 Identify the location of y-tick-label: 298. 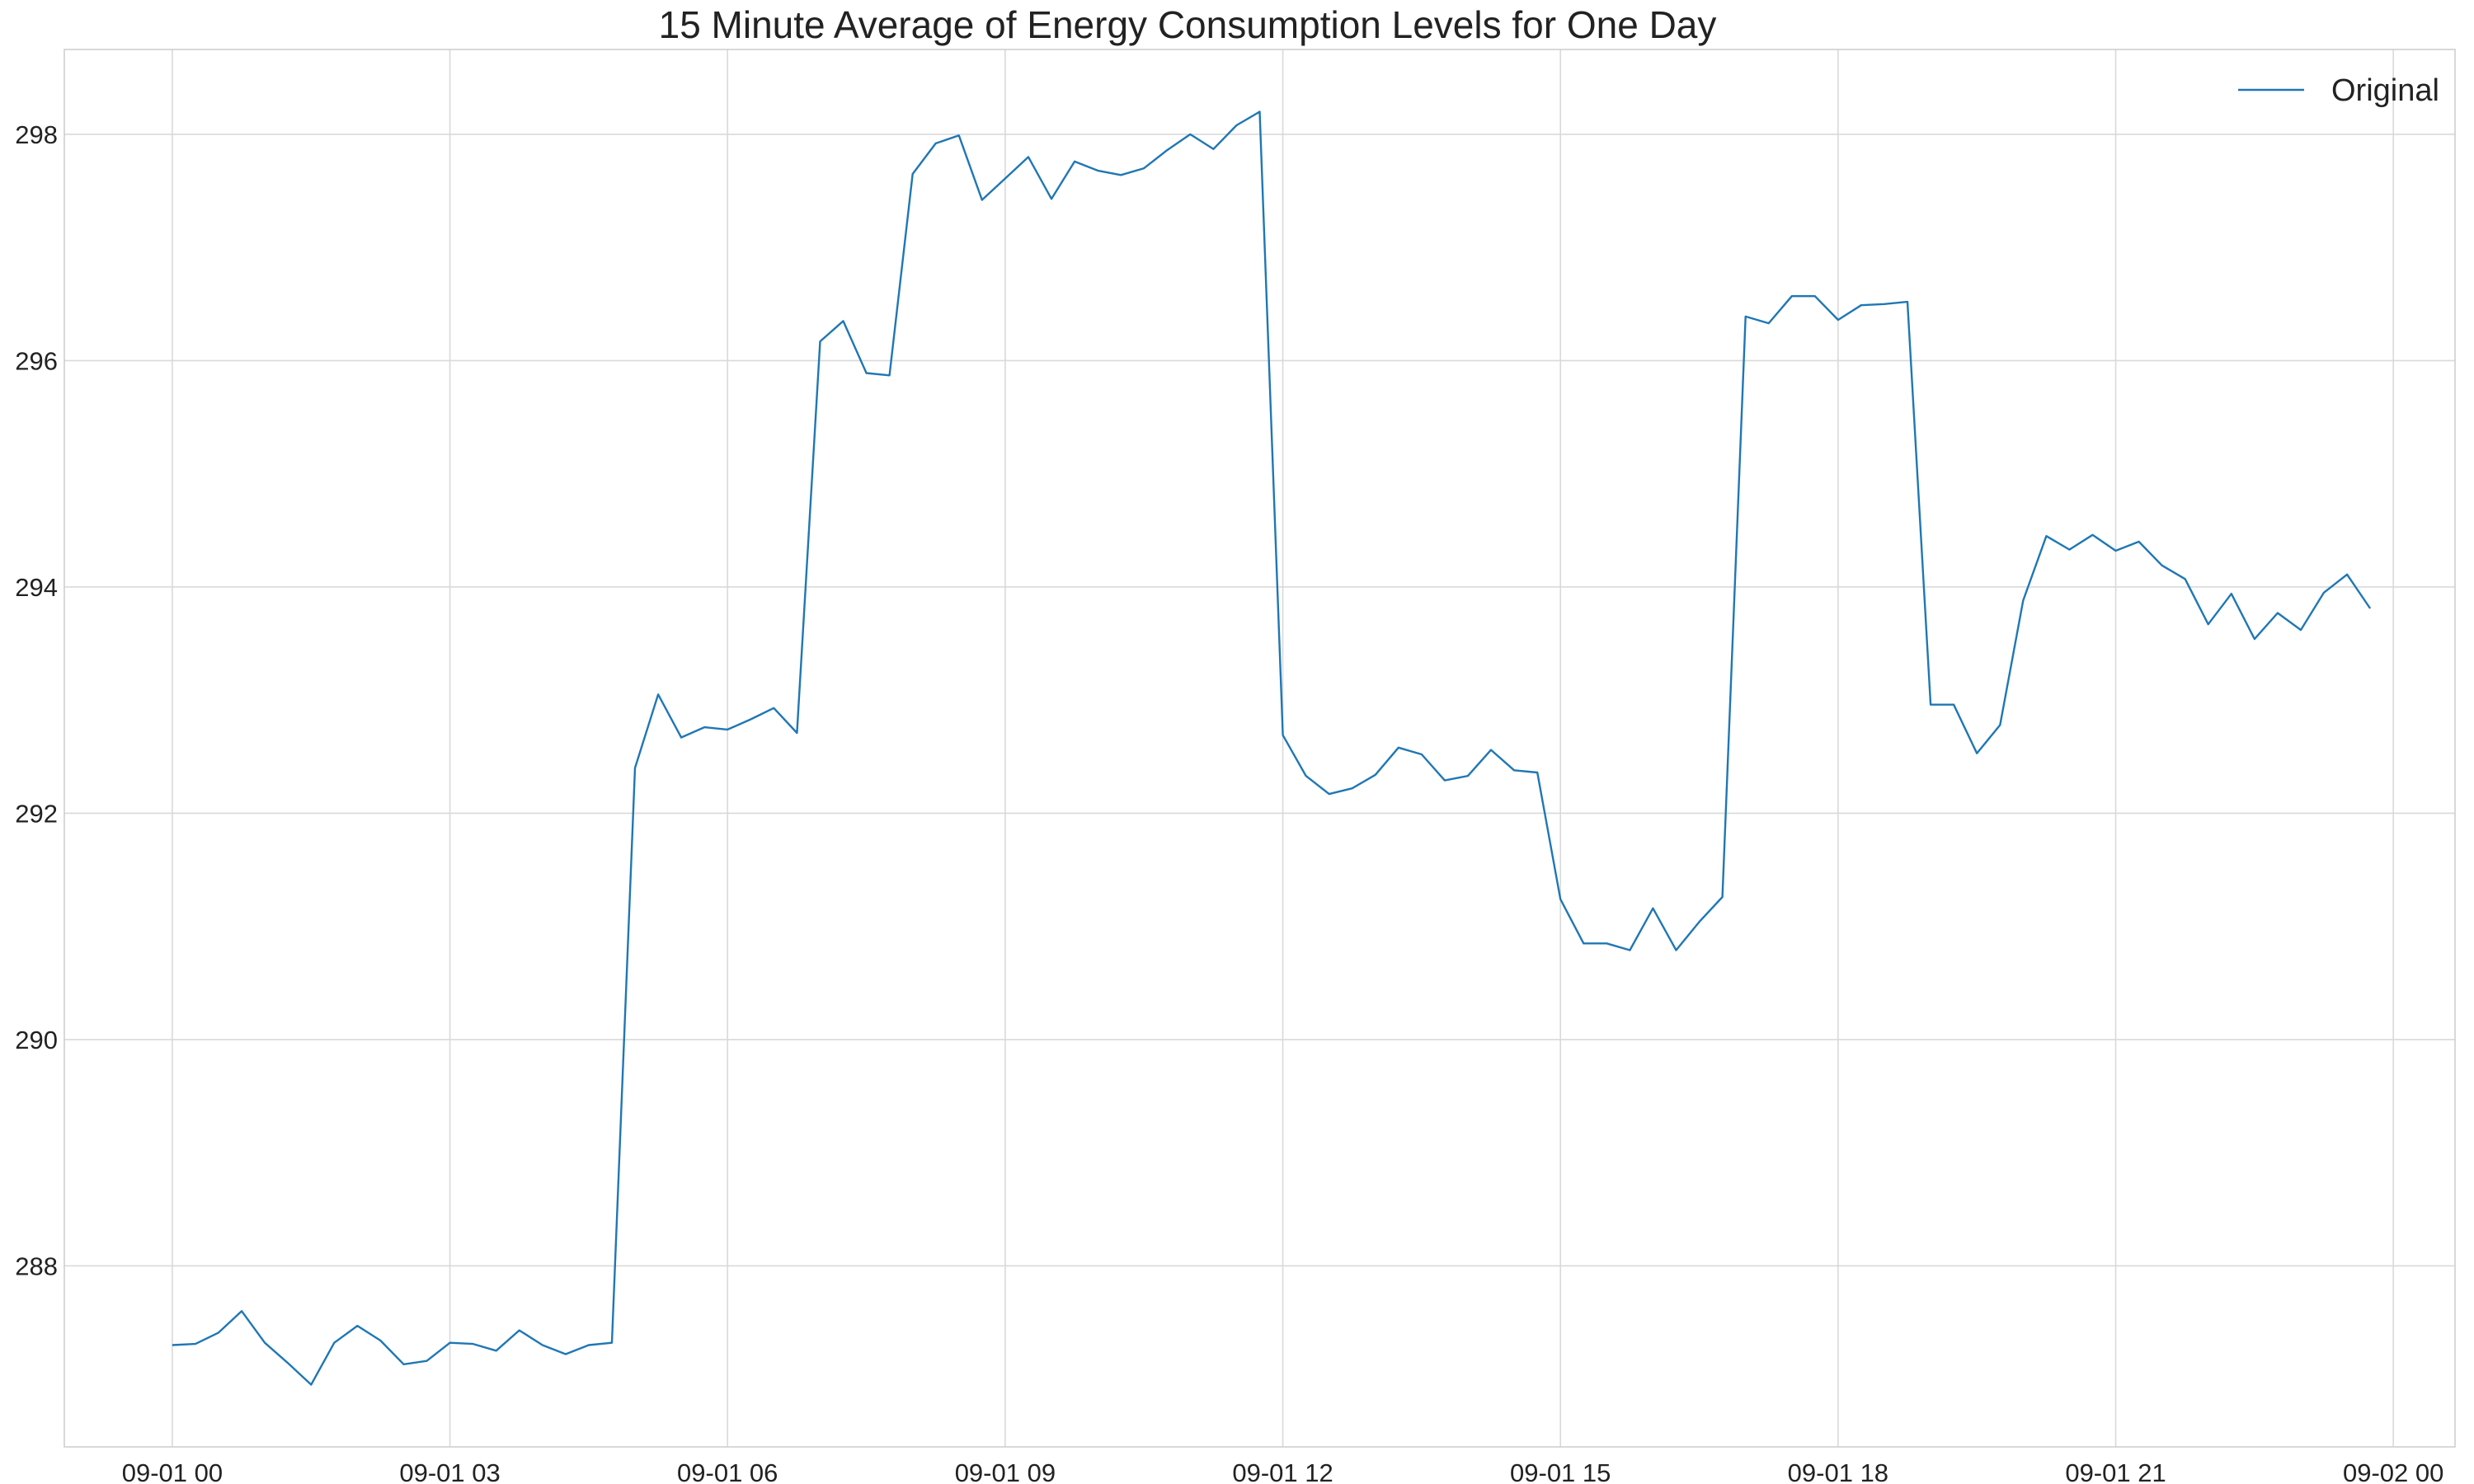
(36, 134).